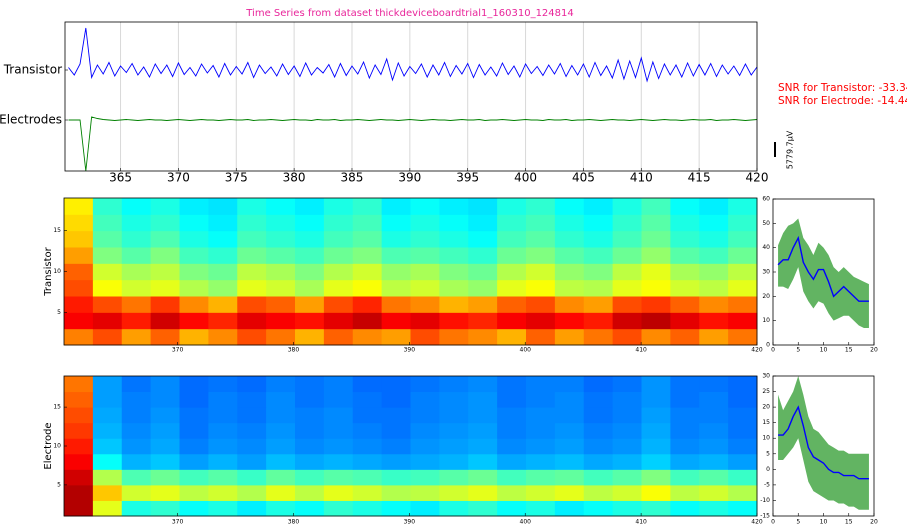  Describe the element at coordinates (824, 522) in the screenshot. I see `x-tick-label: 10` at that location.